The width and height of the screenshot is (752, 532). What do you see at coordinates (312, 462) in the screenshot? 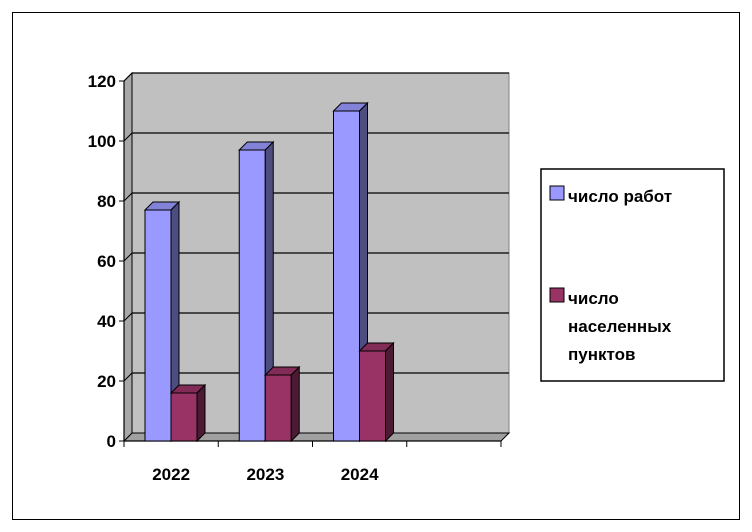
I see `x-axis-categories: 2022 2023 2024` at bounding box center [312, 462].